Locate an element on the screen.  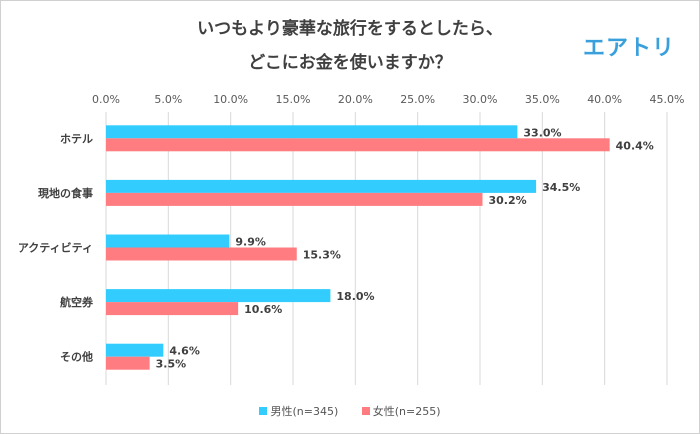
legend: 男性(n=345) 女性(n=255) is located at coordinates (350, 411).